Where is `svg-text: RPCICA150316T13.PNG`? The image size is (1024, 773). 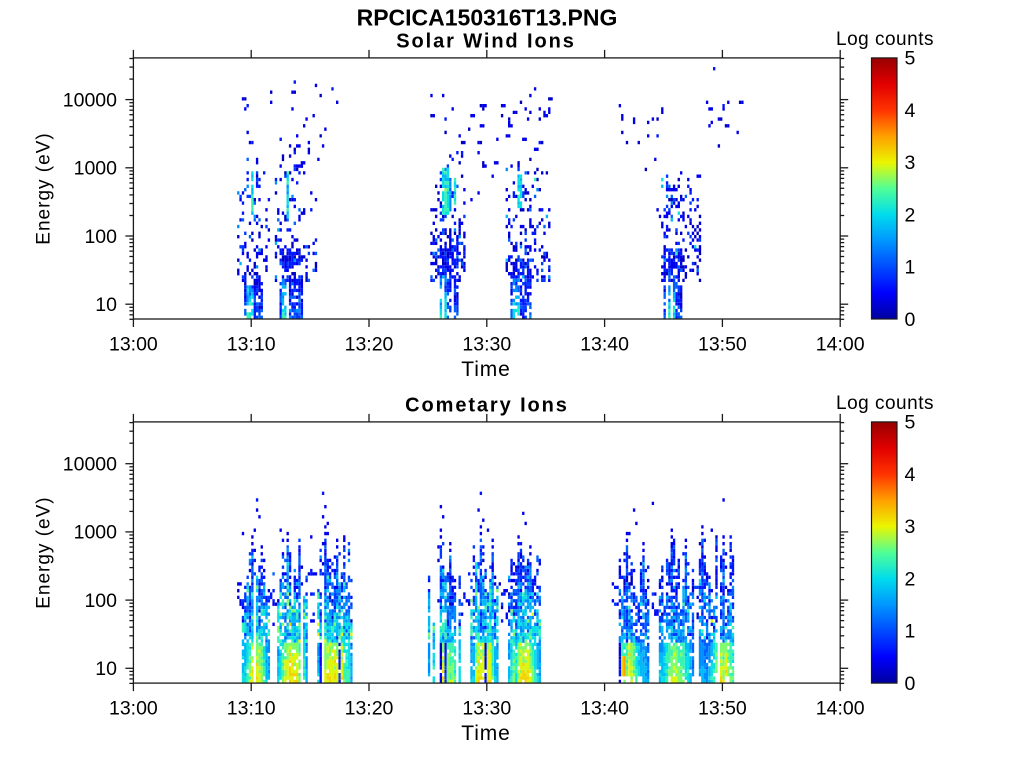
svg-text: RPCICA150316T13.PNG is located at coordinates (487, 18).